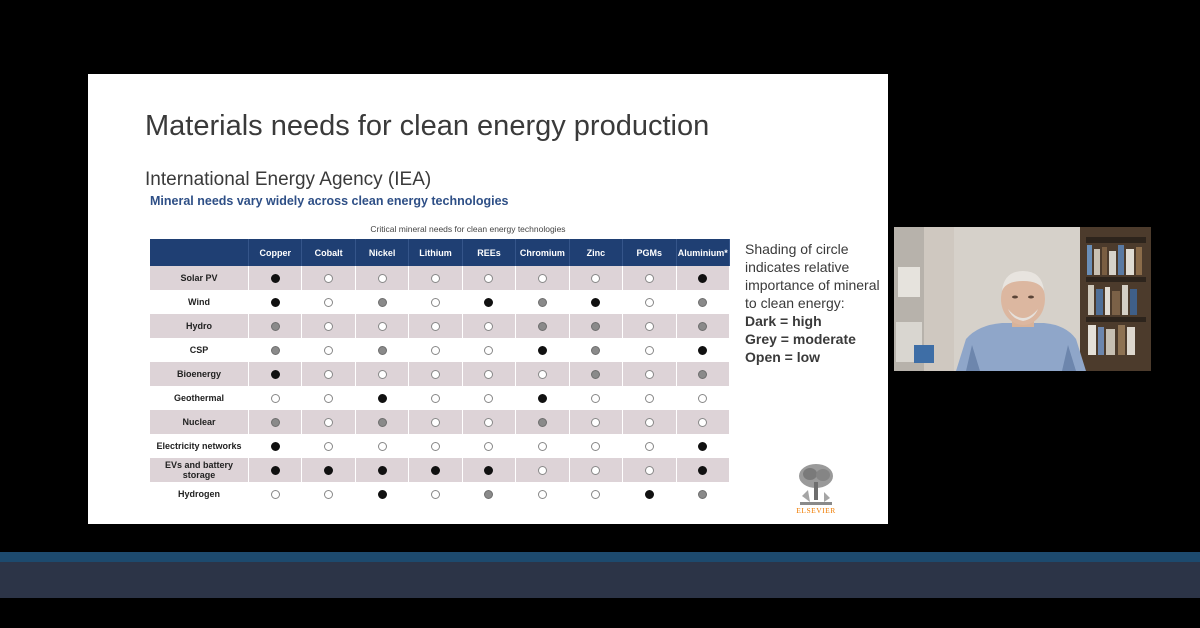  Describe the element at coordinates (199, 326) in the screenshot. I see `row-label: Hydro` at that location.